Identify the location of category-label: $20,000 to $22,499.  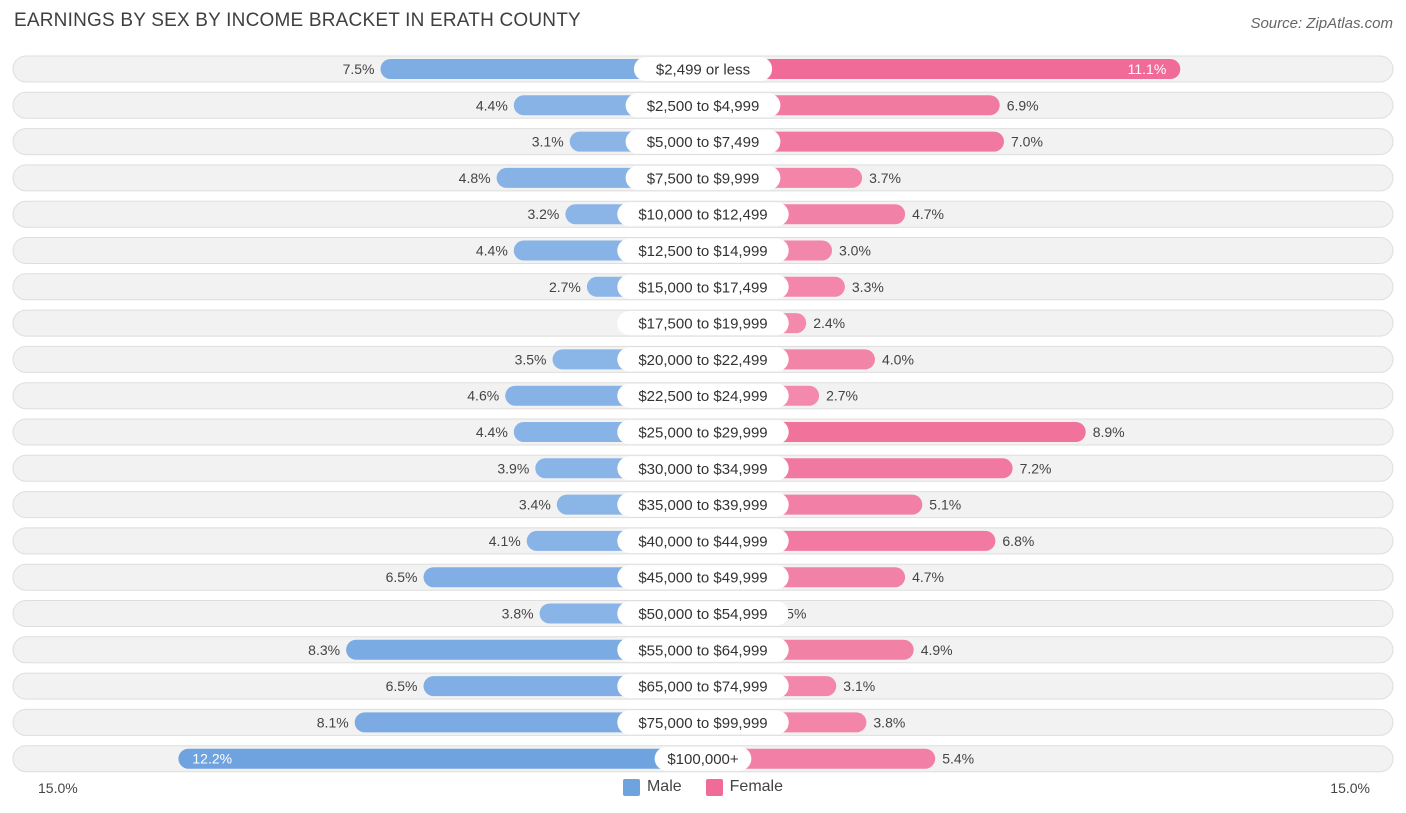
(702, 360).